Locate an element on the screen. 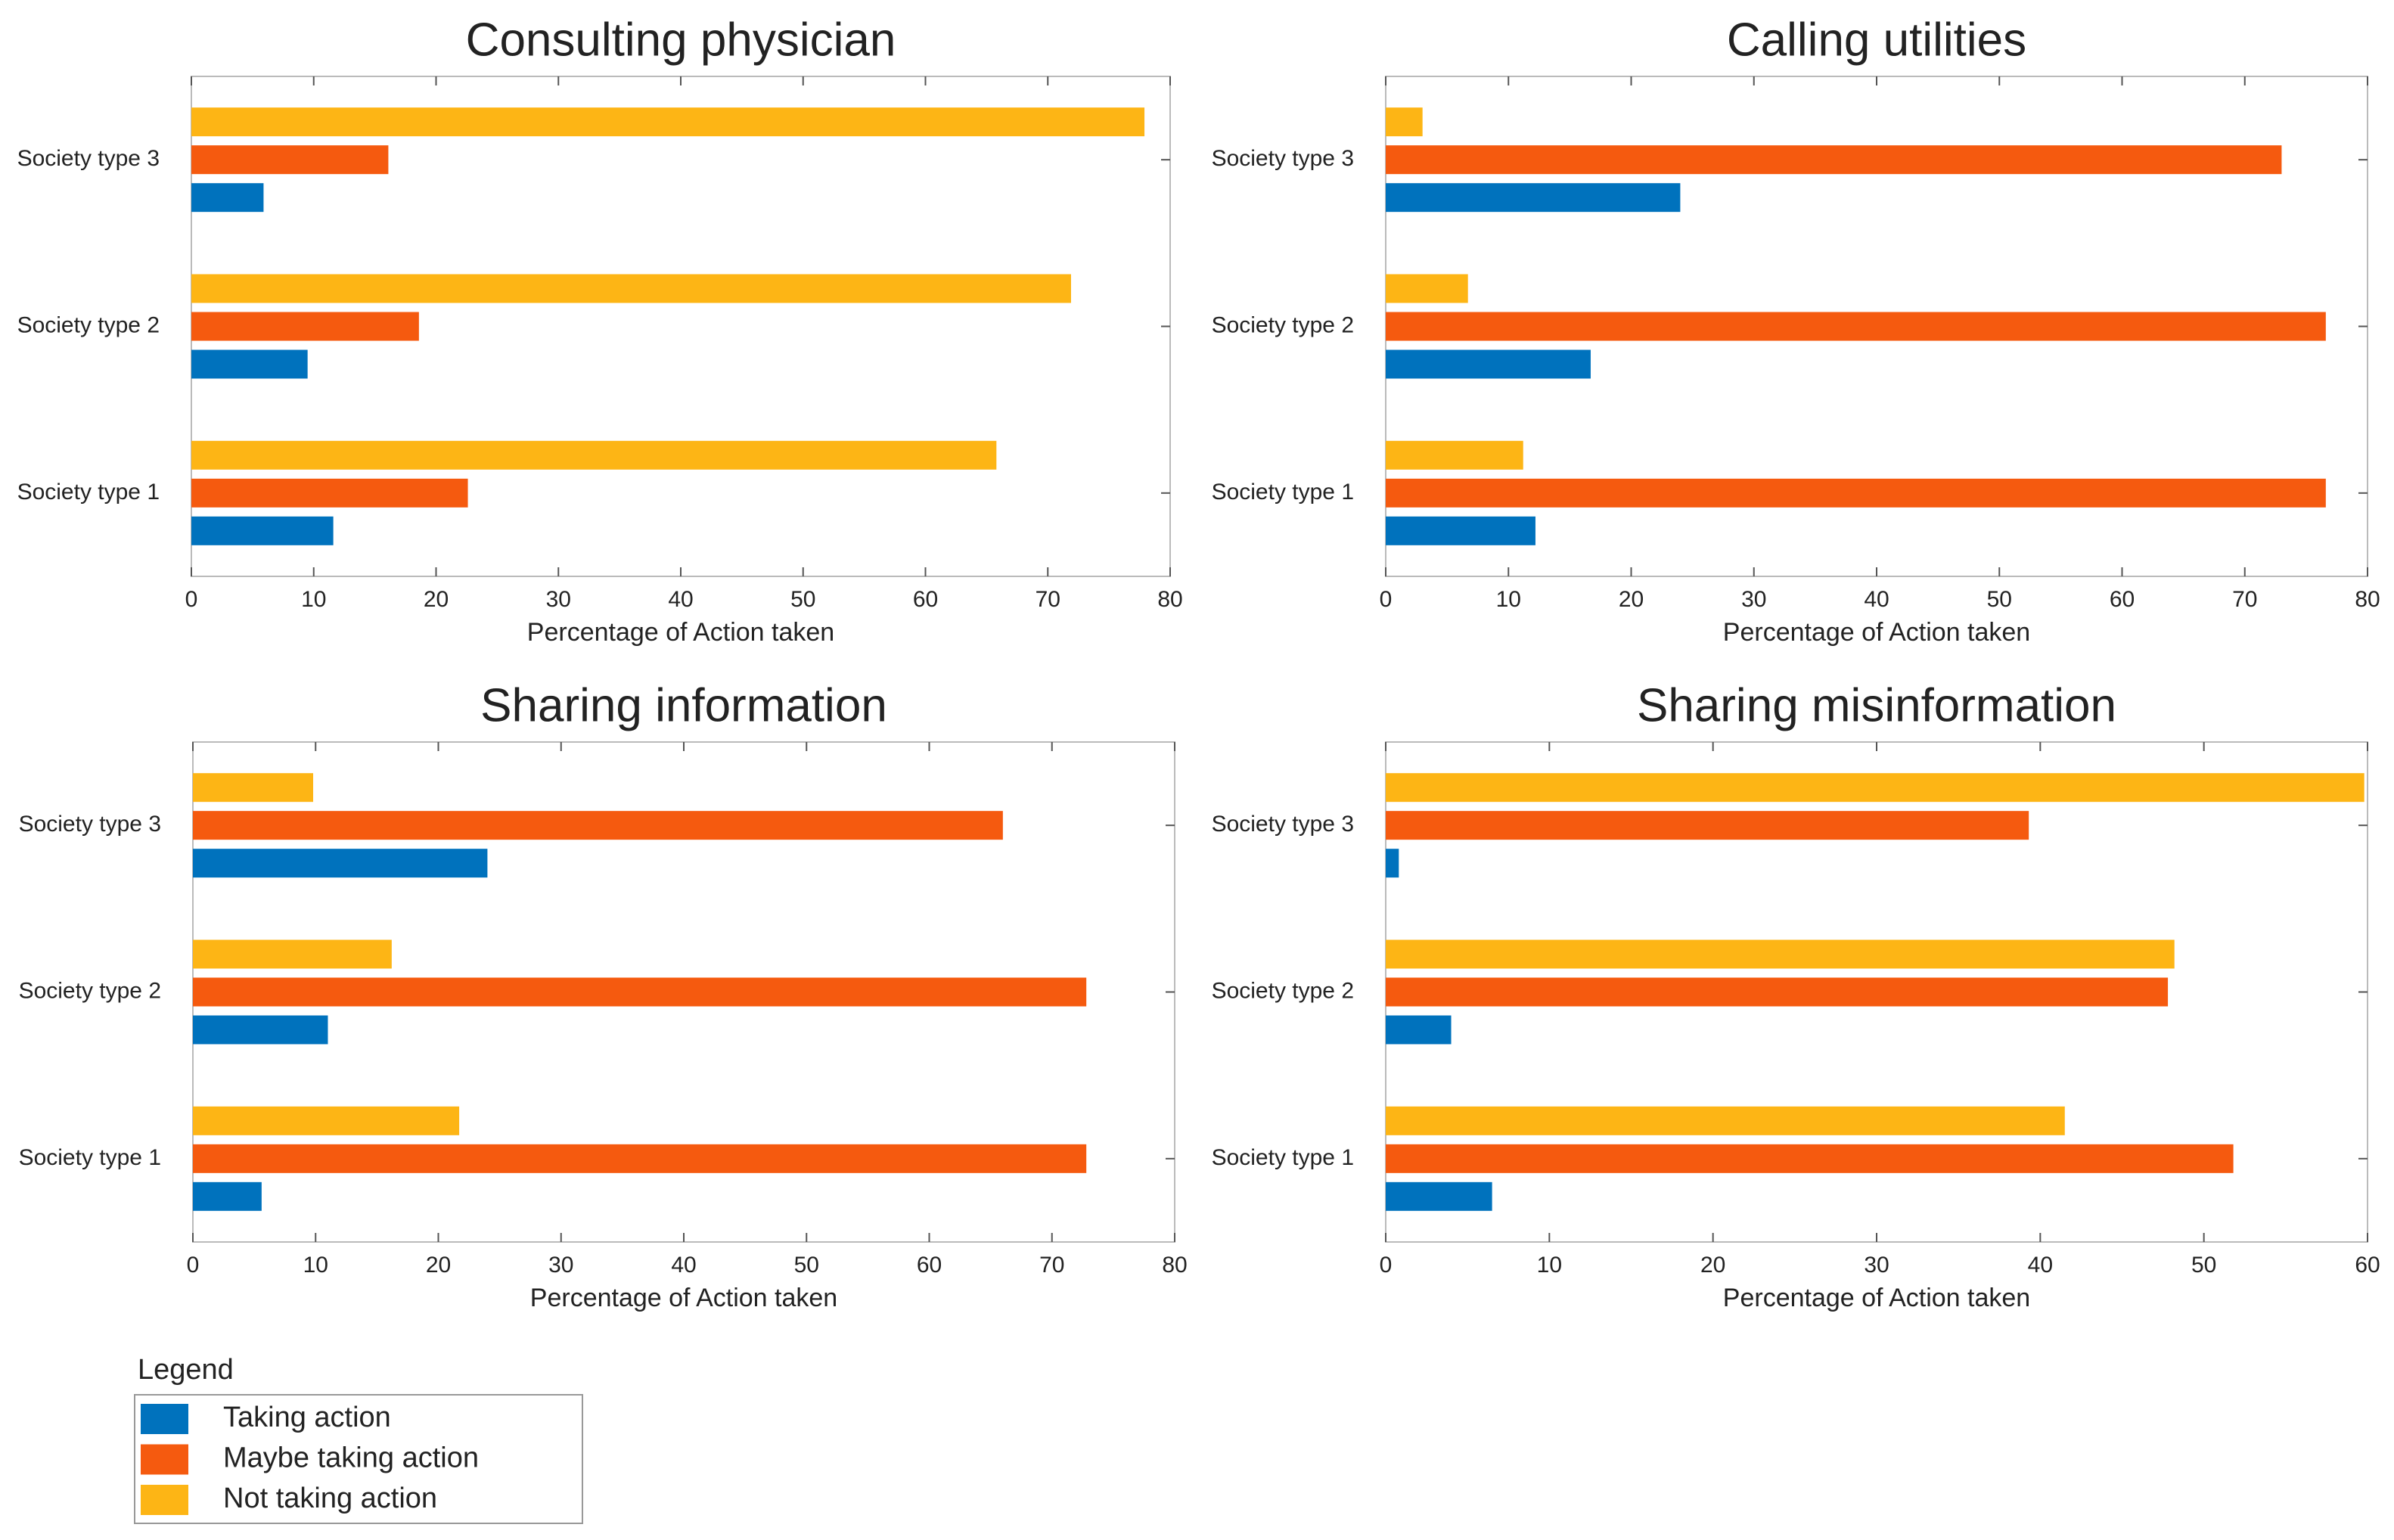 This screenshot has height=1540, width=2394. chart-title: Calling utilities is located at coordinates (1877, 40).